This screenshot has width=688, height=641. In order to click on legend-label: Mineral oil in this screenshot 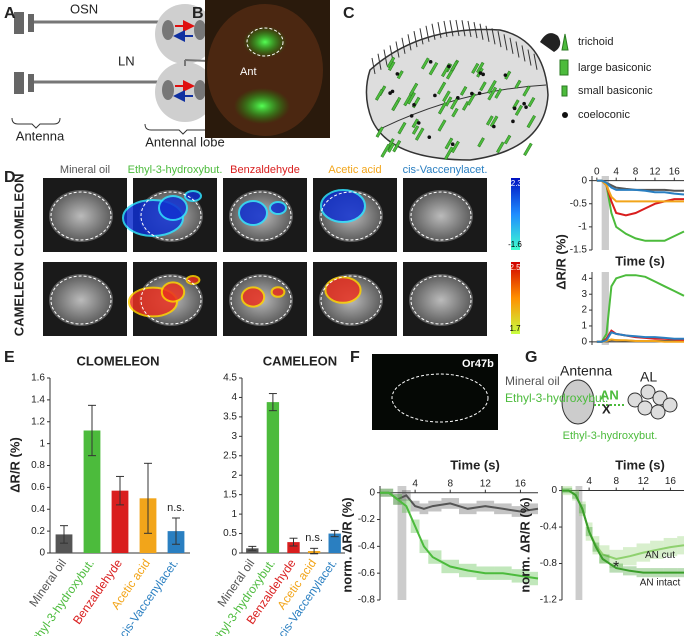, I will do `click(532, 381)`.